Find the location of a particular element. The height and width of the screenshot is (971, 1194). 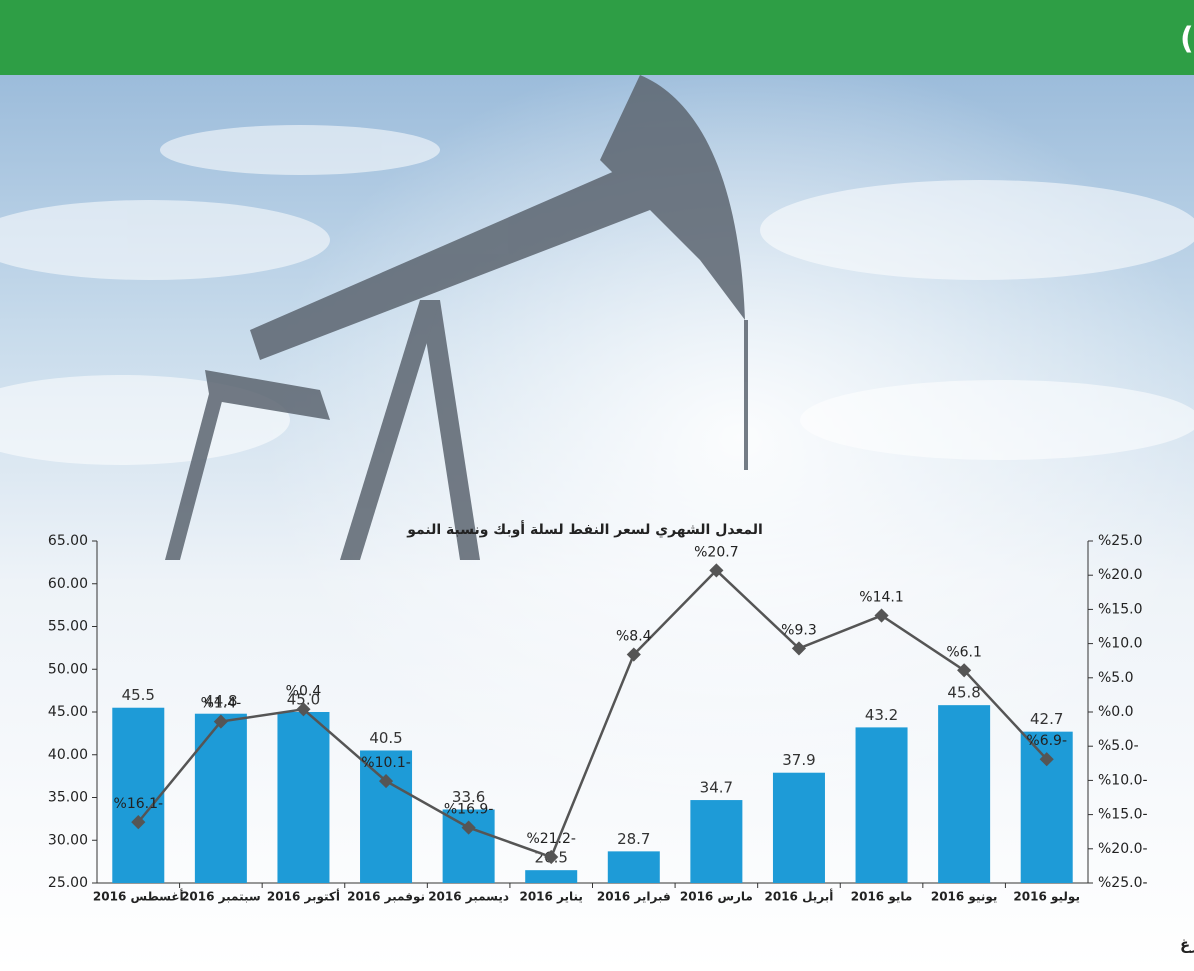

bar-value-label: 40.5 is located at coordinates (385, 738).